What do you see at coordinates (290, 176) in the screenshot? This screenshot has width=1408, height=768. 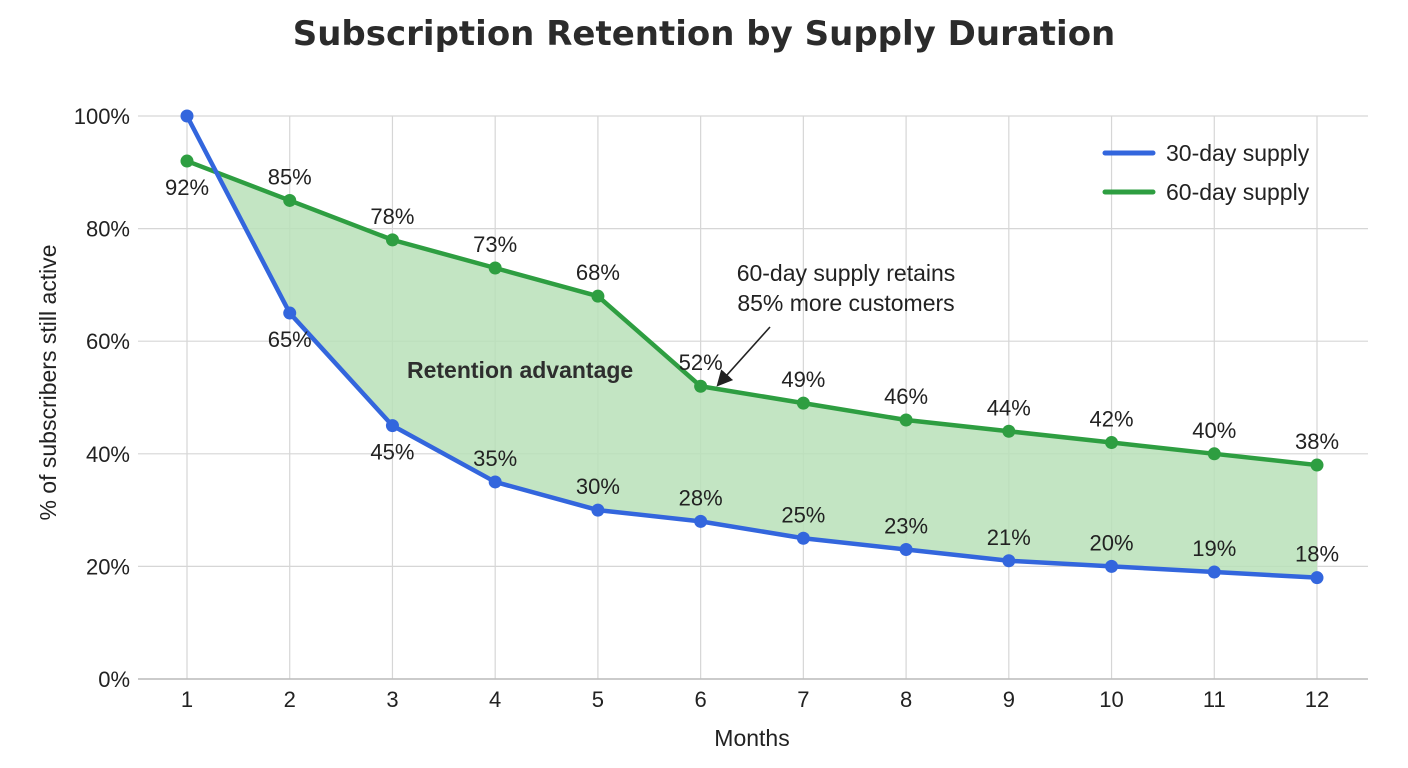 I see `data-label-60-day: 85%` at bounding box center [290, 176].